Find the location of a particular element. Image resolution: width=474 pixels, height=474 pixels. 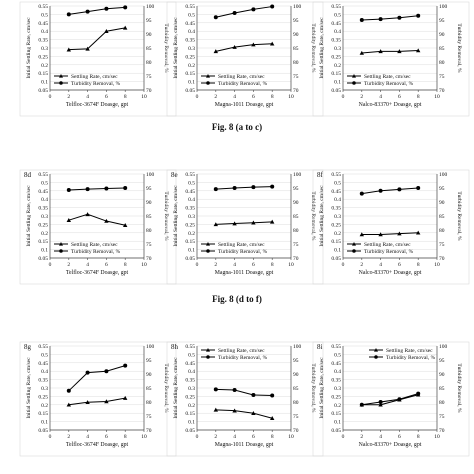

legend-label: Turbidity Removal, % is located at coordinates (243, 84).